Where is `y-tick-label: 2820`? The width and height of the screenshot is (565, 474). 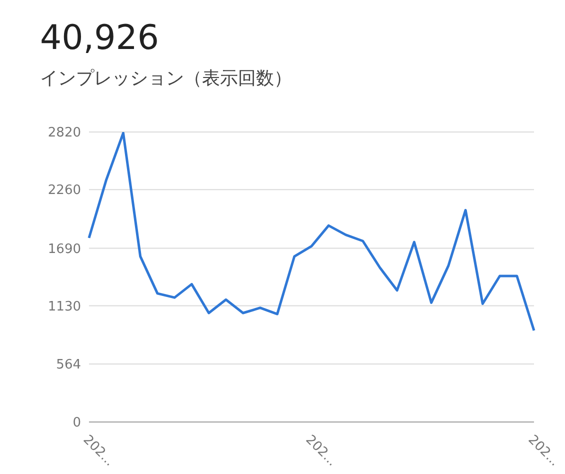 y-tick-label: 2820 is located at coordinates (64, 133).